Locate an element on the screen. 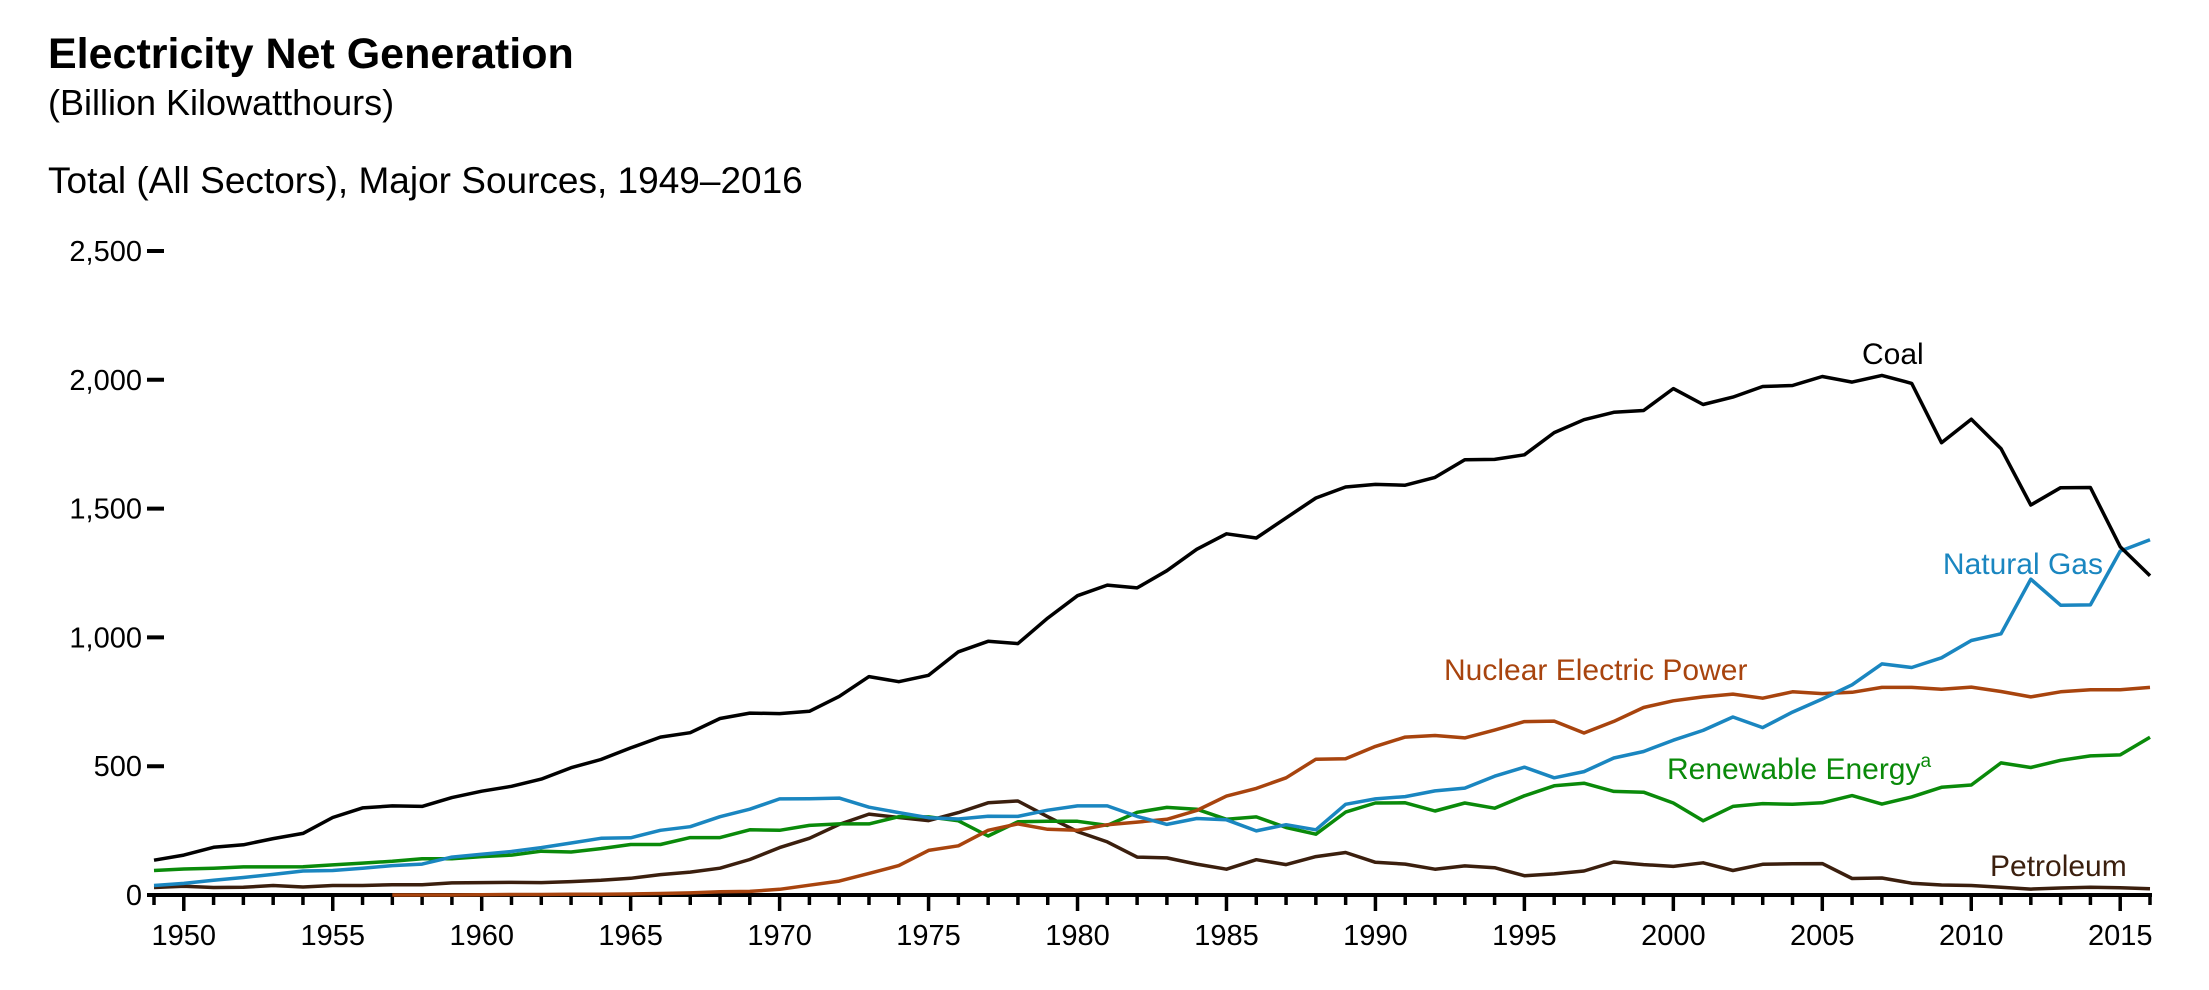 This screenshot has height=990, width=2209. chart-title: Electricity Net Generation is located at coordinates (311, 54).